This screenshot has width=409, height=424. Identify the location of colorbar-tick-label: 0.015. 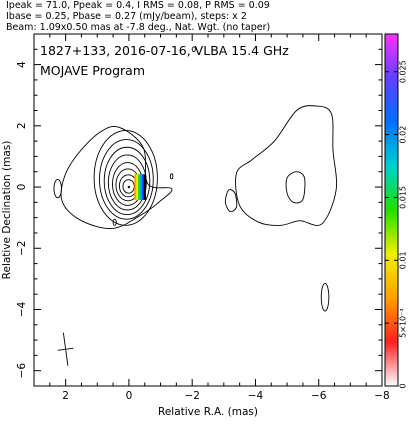
(403, 197).